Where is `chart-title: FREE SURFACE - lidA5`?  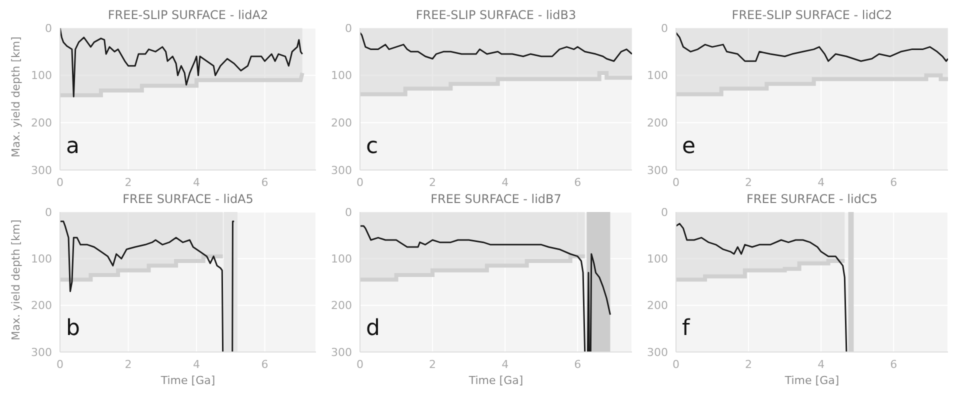 chart-title: FREE SURFACE - lidA5 is located at coordinates (188, 199).